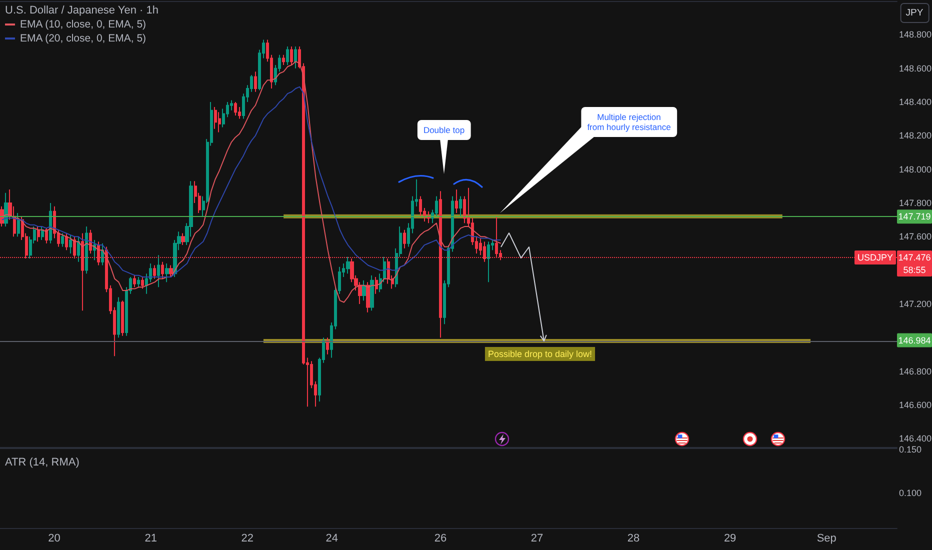  What do you see at coordinates (537, 538) in the screenshot?
I see `x-tick-label: 27` at bounding box center [537, 538].